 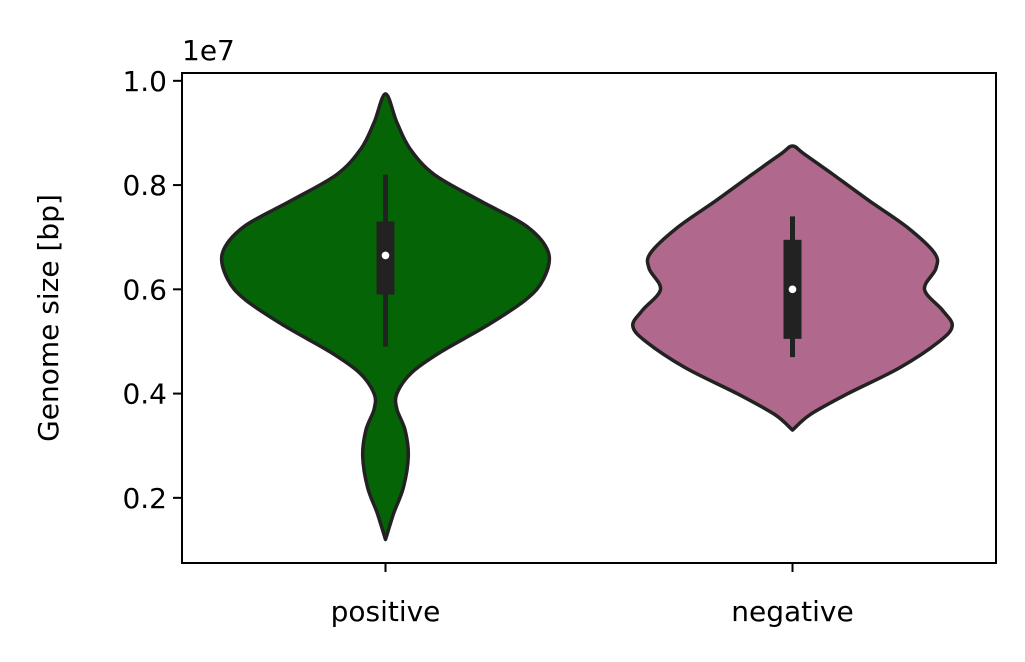 What do you see at coordinates (144, 185) in the screenshot?
I see `y-tick-label: 0.8` at bounding box center [144, 185].